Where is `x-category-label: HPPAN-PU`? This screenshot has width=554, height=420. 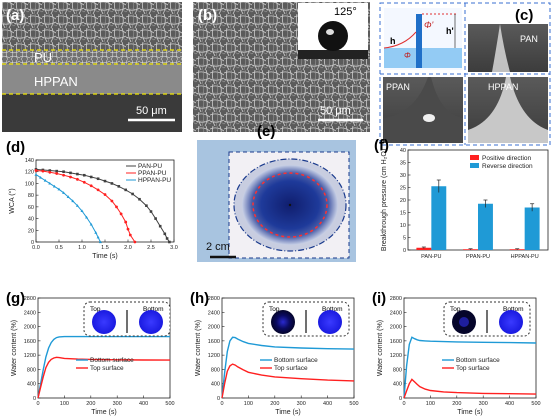
x-category-label: HPPAN-PU is located at coordinates (525, 257).